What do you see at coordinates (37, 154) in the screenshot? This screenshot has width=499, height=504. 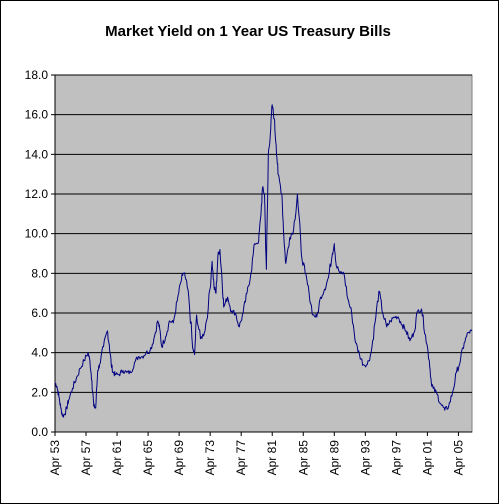 I see `y-tick-label: 14.0` at bounding box center [37, 154].